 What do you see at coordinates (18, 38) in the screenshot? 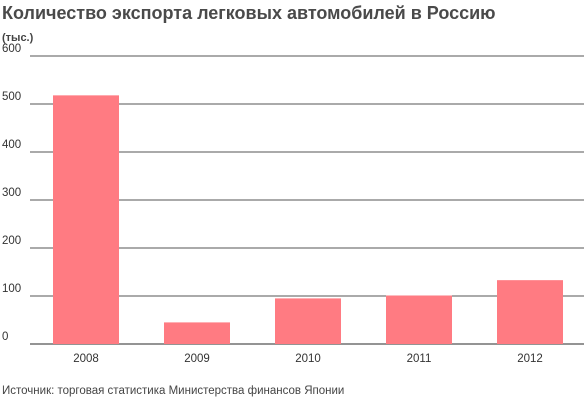
I see `y-axis-unit-label: (тыс.)` at bounding box center [18, 38].